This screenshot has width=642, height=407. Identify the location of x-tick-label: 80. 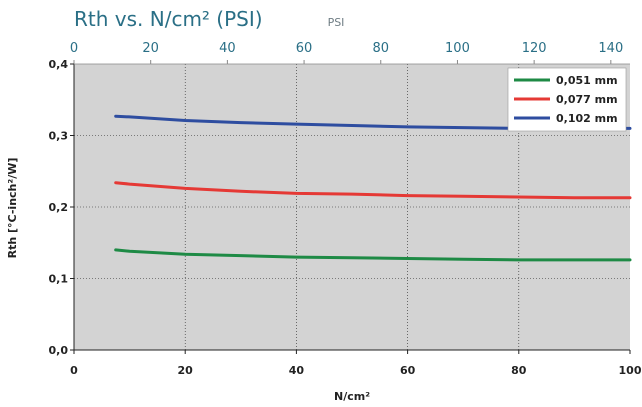
(519, 370).